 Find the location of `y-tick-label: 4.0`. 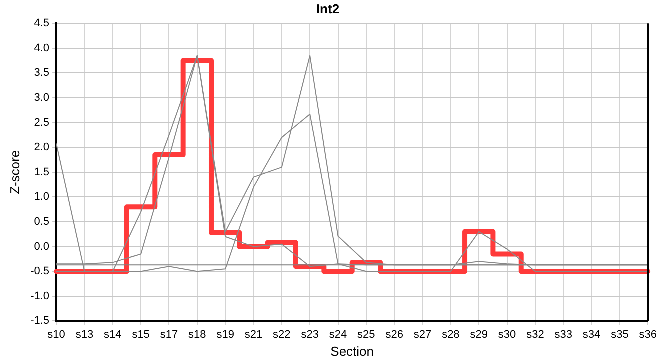

y-tick-label: 4.0 is located at coordinates (42, 48).